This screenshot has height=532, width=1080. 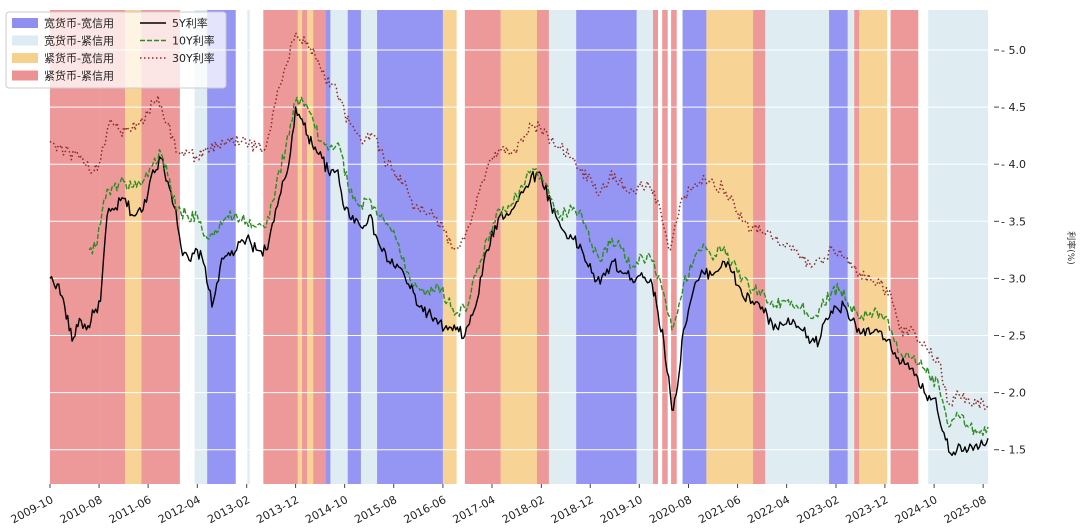 What do you see at coordinates (916, 509) in the screenshot?
I see `x-tick-label: 2024-10` at bounding box center [916, 509].